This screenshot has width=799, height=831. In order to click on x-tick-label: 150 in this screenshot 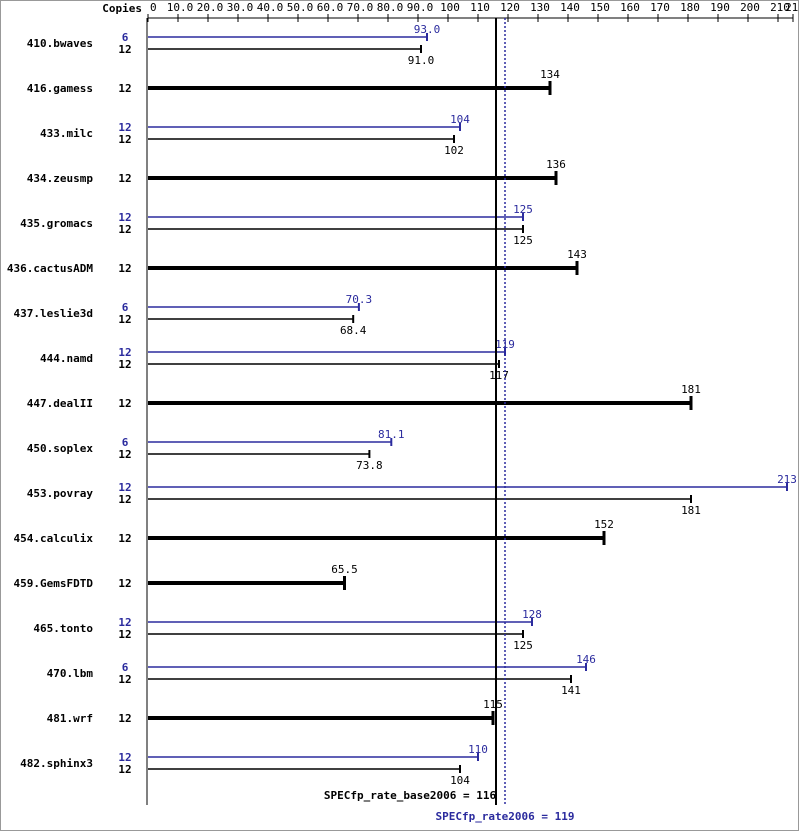, I will do `click(600, 7)`.